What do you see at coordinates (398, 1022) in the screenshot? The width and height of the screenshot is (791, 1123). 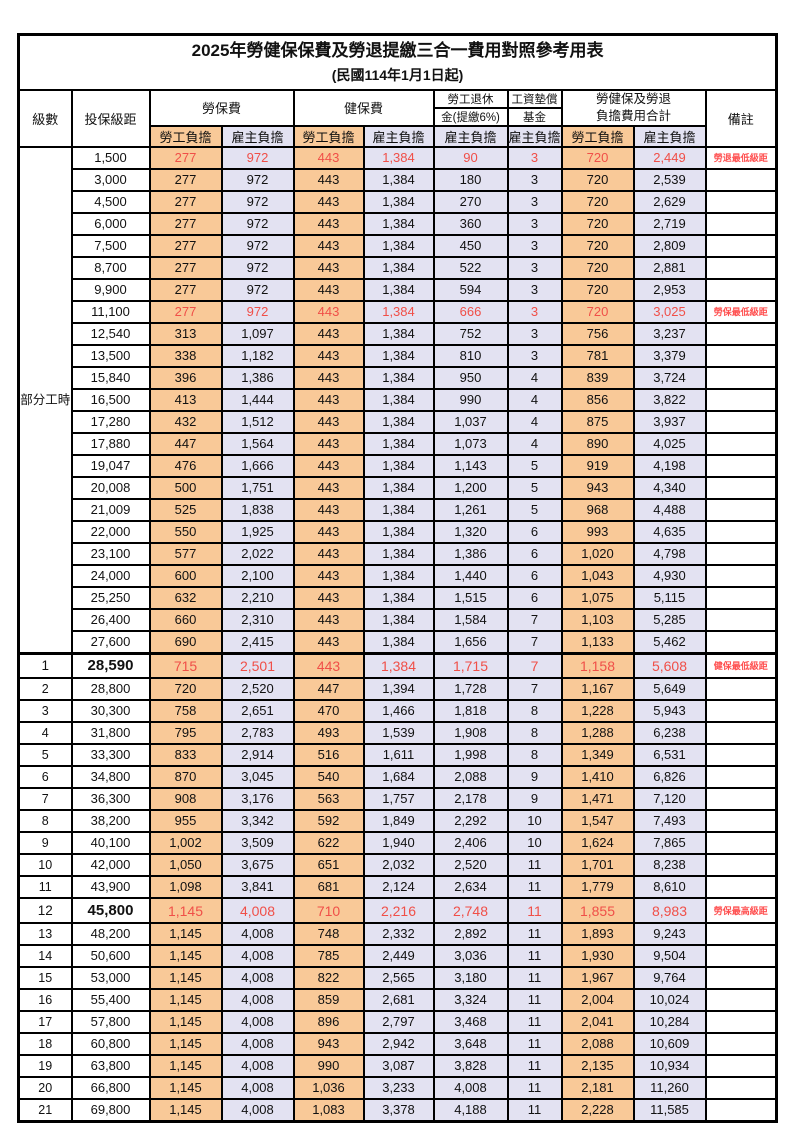 I see `value-cell: 2,797` at bounding box center [398, 1022].